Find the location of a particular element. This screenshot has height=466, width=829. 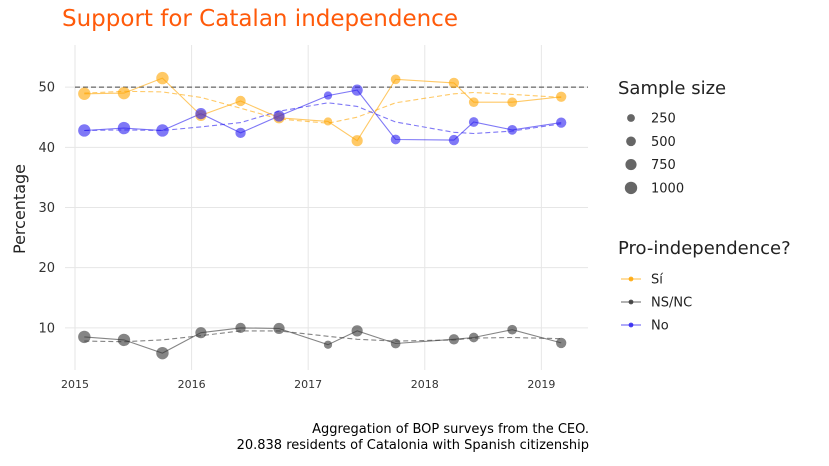

x-tick-label: 2017 is located at coordinates (308, 384).